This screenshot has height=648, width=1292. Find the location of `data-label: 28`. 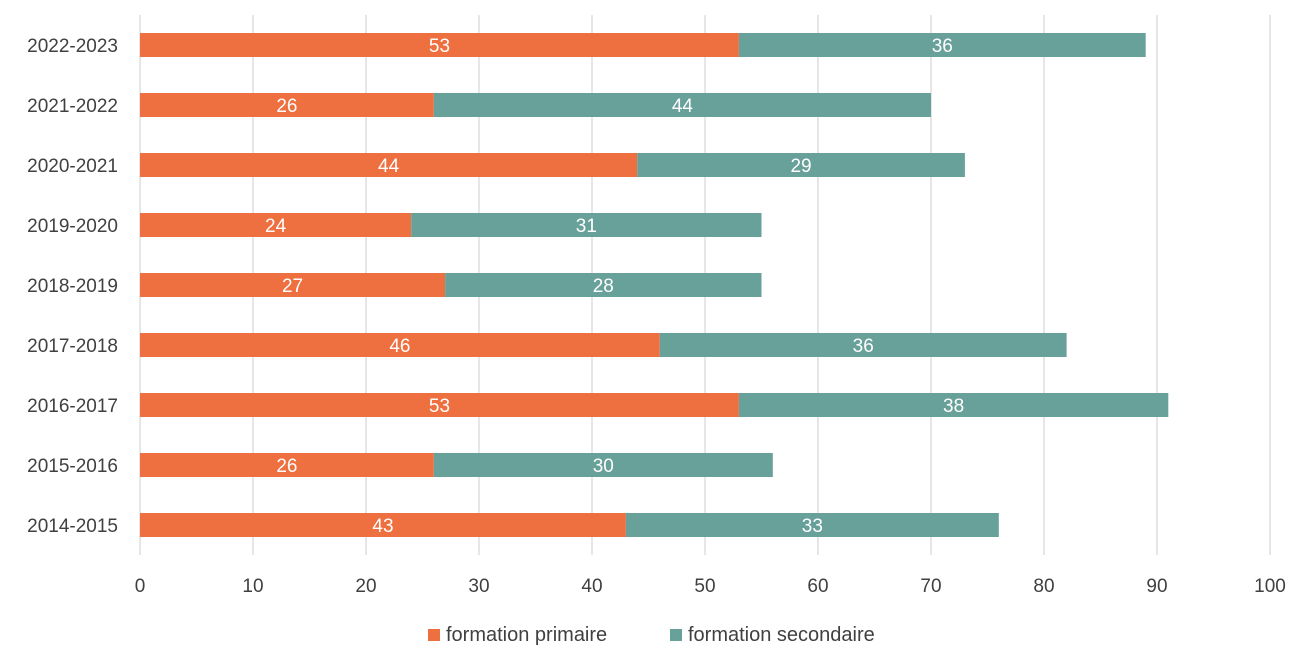

data-label: 28 is located at coordinates (603, 286).